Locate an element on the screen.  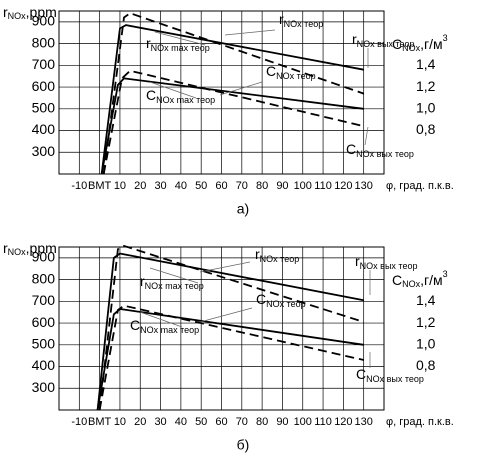
annotation: rNOx теор is located at coordinates (277, 255).